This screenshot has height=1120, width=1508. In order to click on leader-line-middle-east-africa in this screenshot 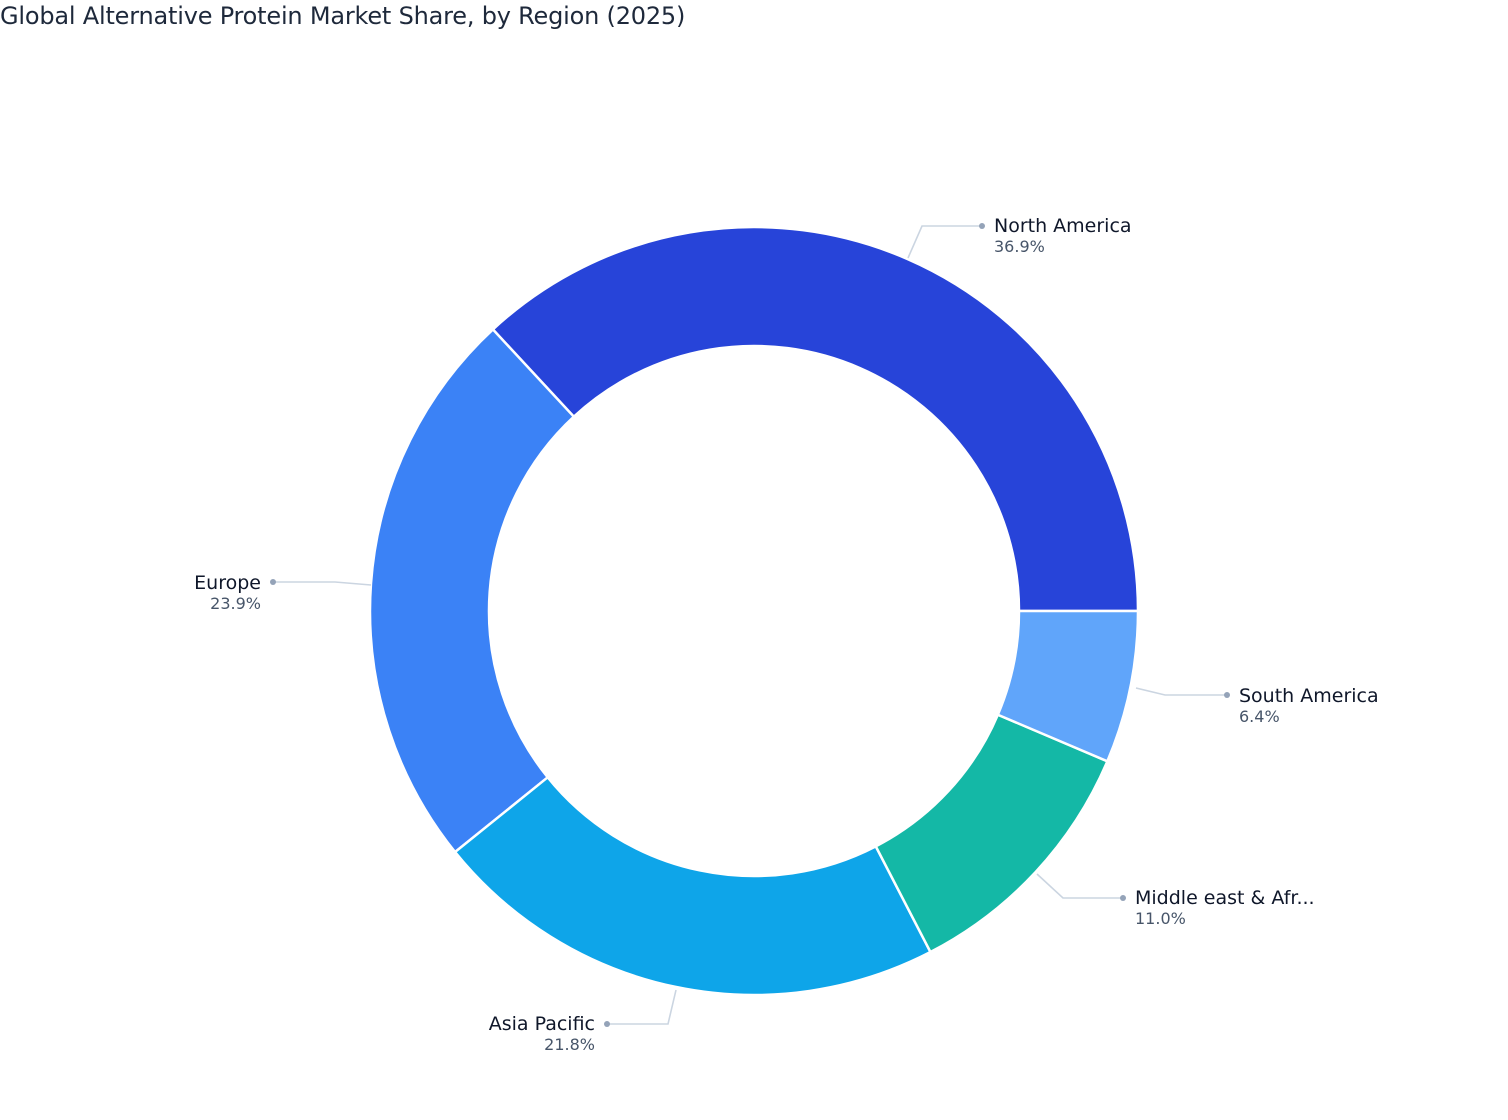, I will do `click(1079, 886)`.